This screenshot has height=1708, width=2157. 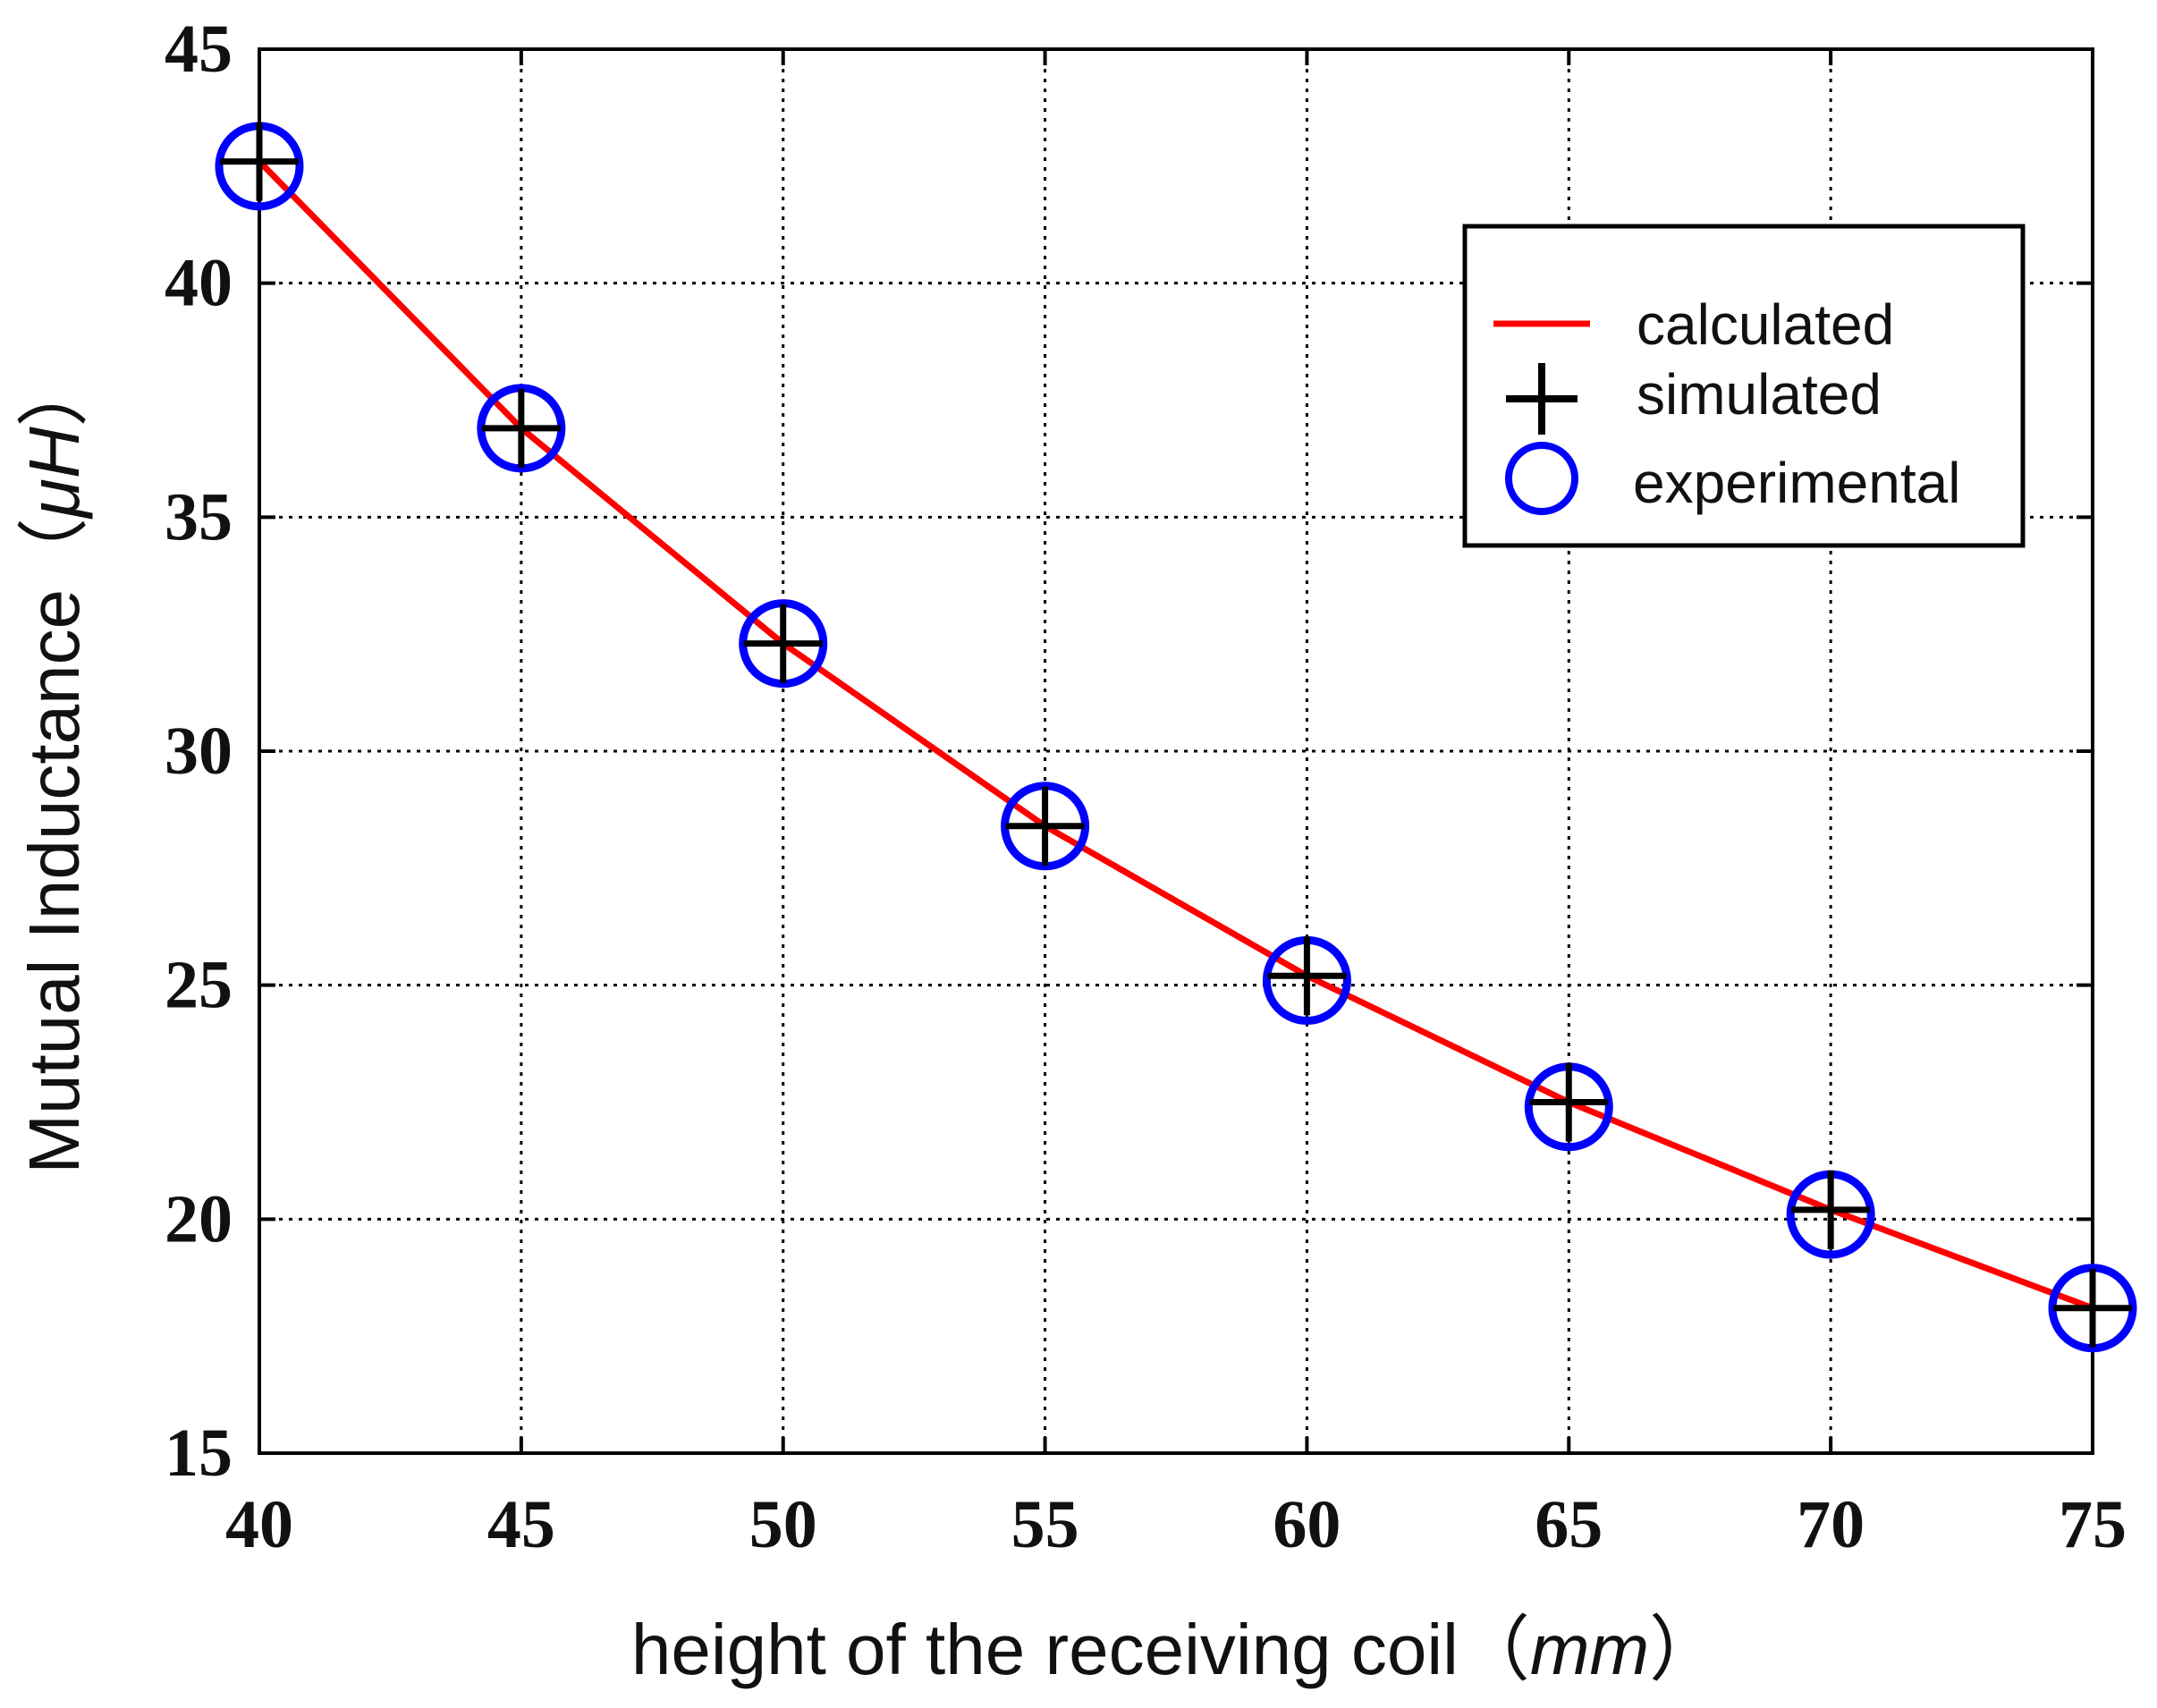 What do you see at coordinates (259, 1524) in the screenshot?
I see `x-tick-label: 40` at bounding box center [259, 1524].